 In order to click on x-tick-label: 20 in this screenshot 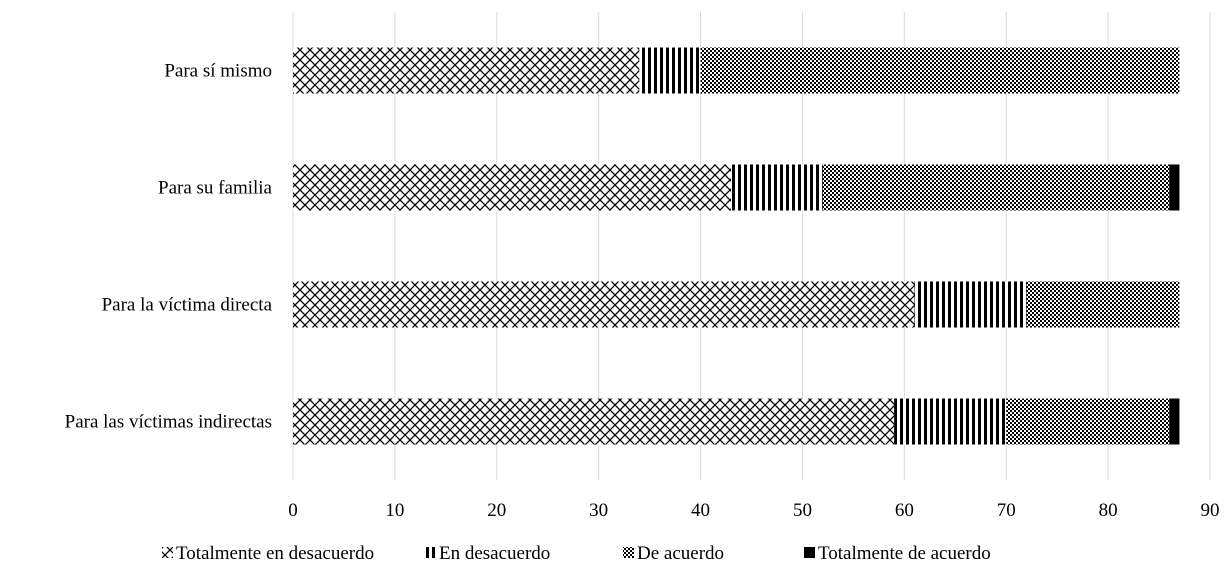, I will do `click(496, 510)`.